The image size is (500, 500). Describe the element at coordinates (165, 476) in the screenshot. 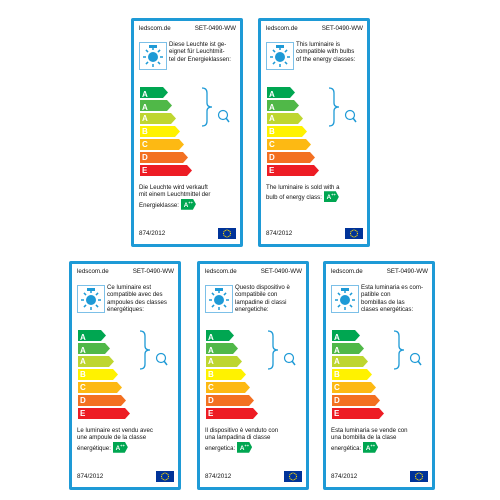

I see `eu-flag-icon` at that location.